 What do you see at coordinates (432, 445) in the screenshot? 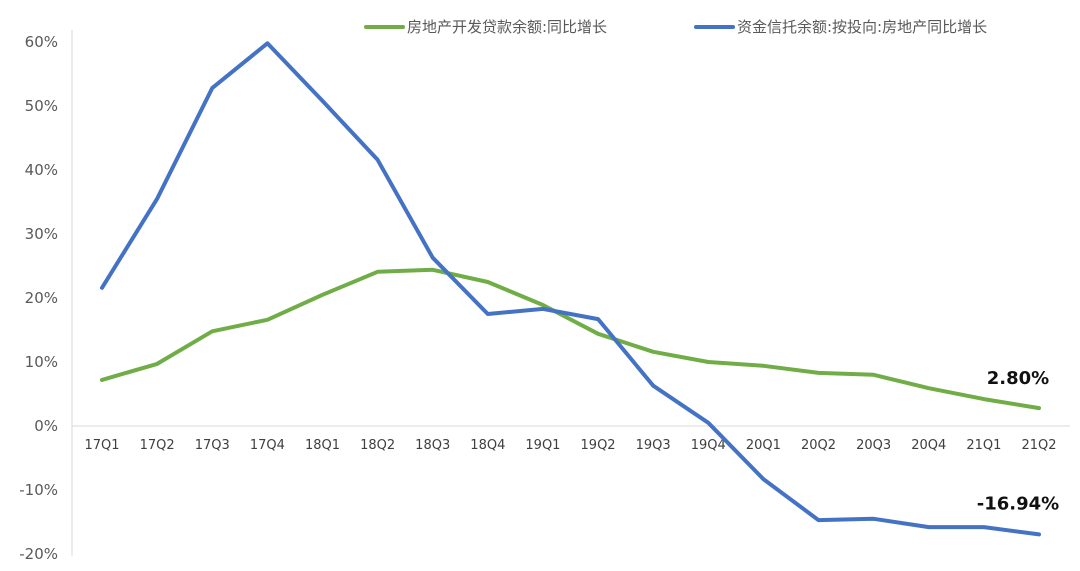
I see `x-tick-label: 18Q3` at bounding box center [432, 445].